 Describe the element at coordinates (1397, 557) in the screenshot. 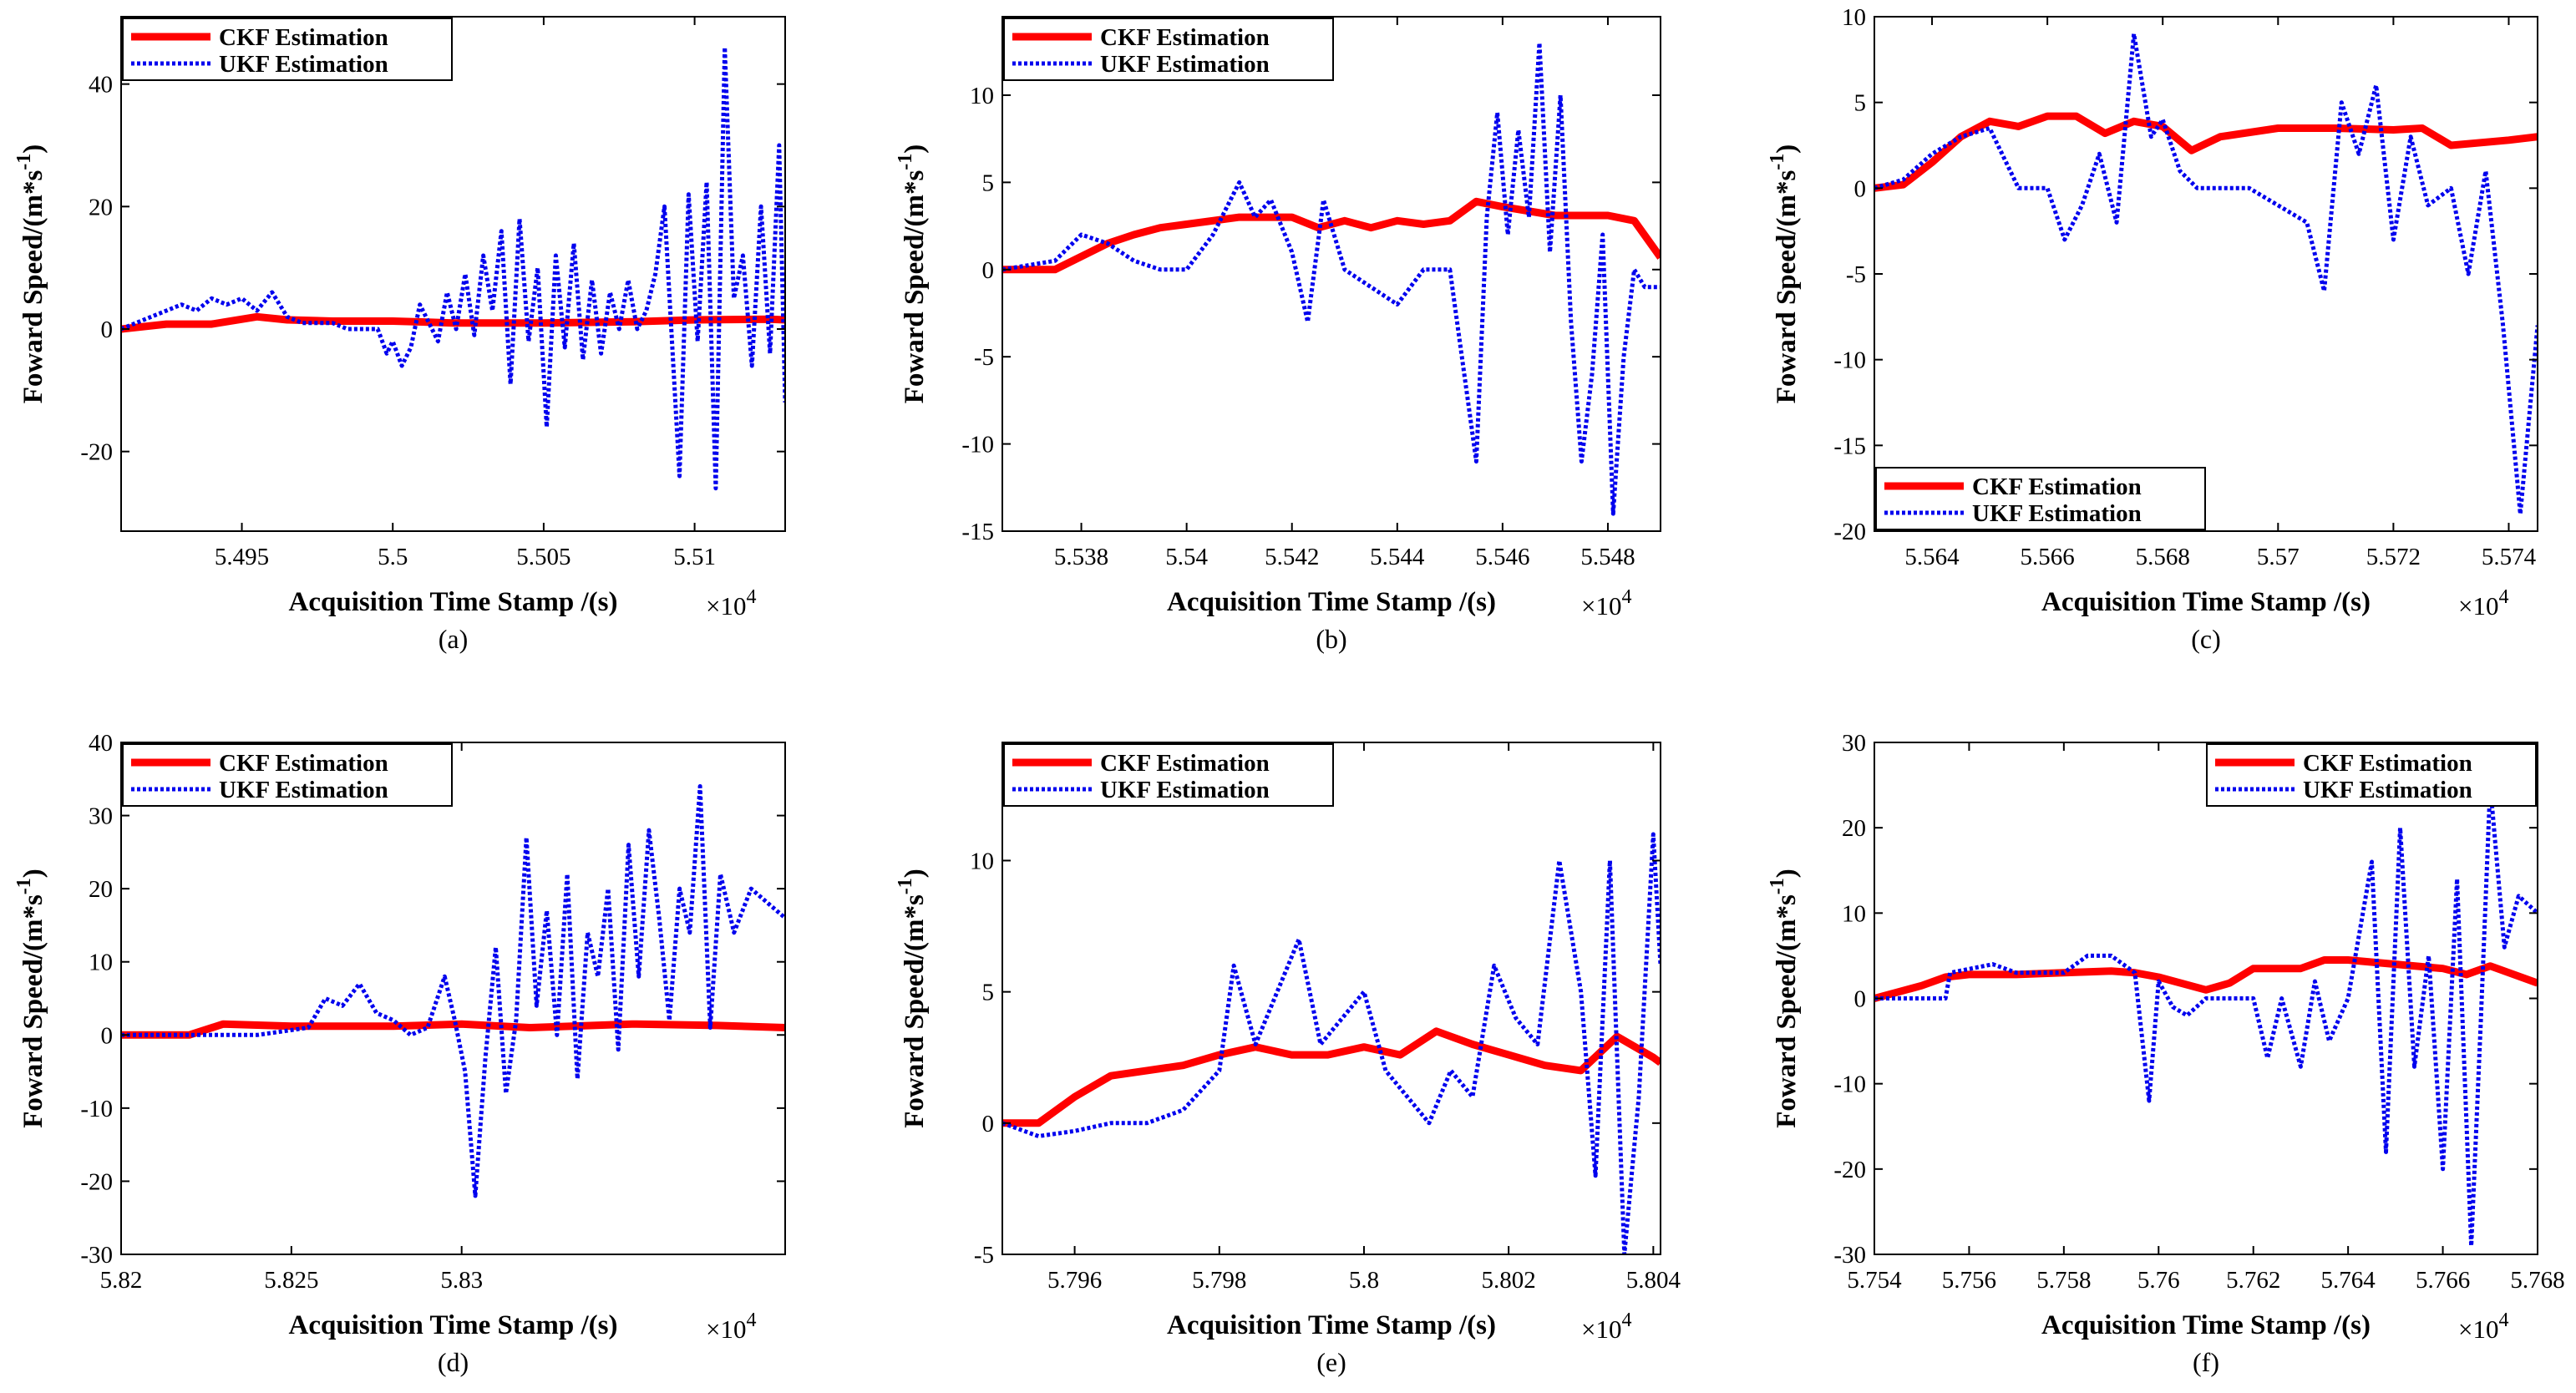

I see `x-tick-label: 5.544` at that location.